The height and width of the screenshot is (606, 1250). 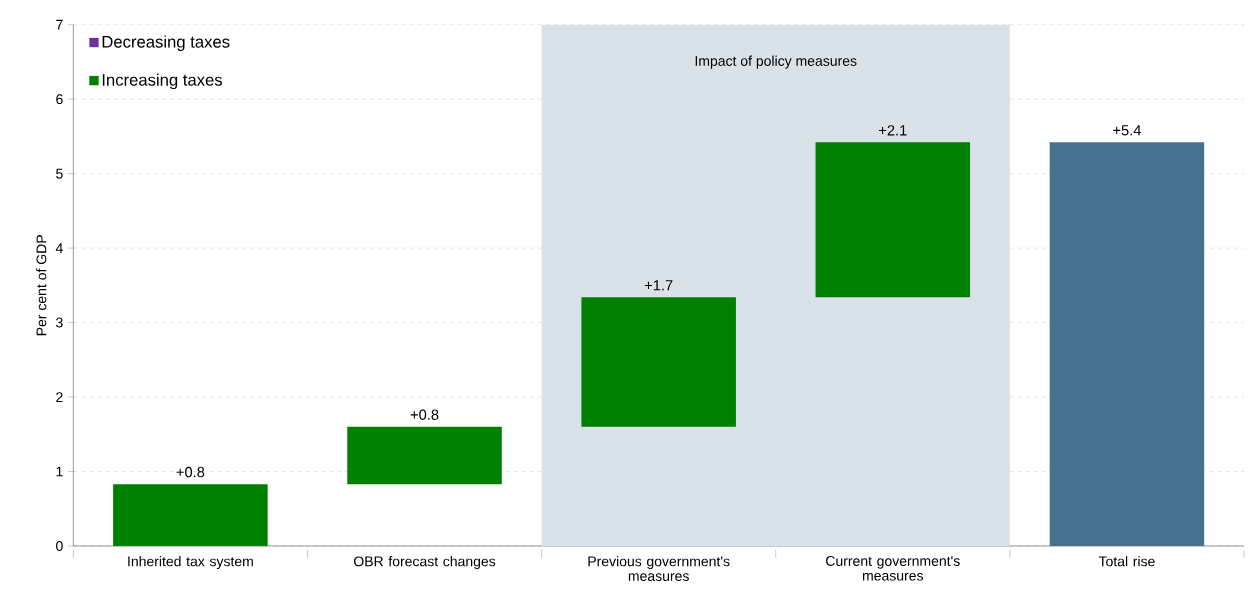 I want to click on x-tick-label: Previous government's measures, so click(x=659, y=568).